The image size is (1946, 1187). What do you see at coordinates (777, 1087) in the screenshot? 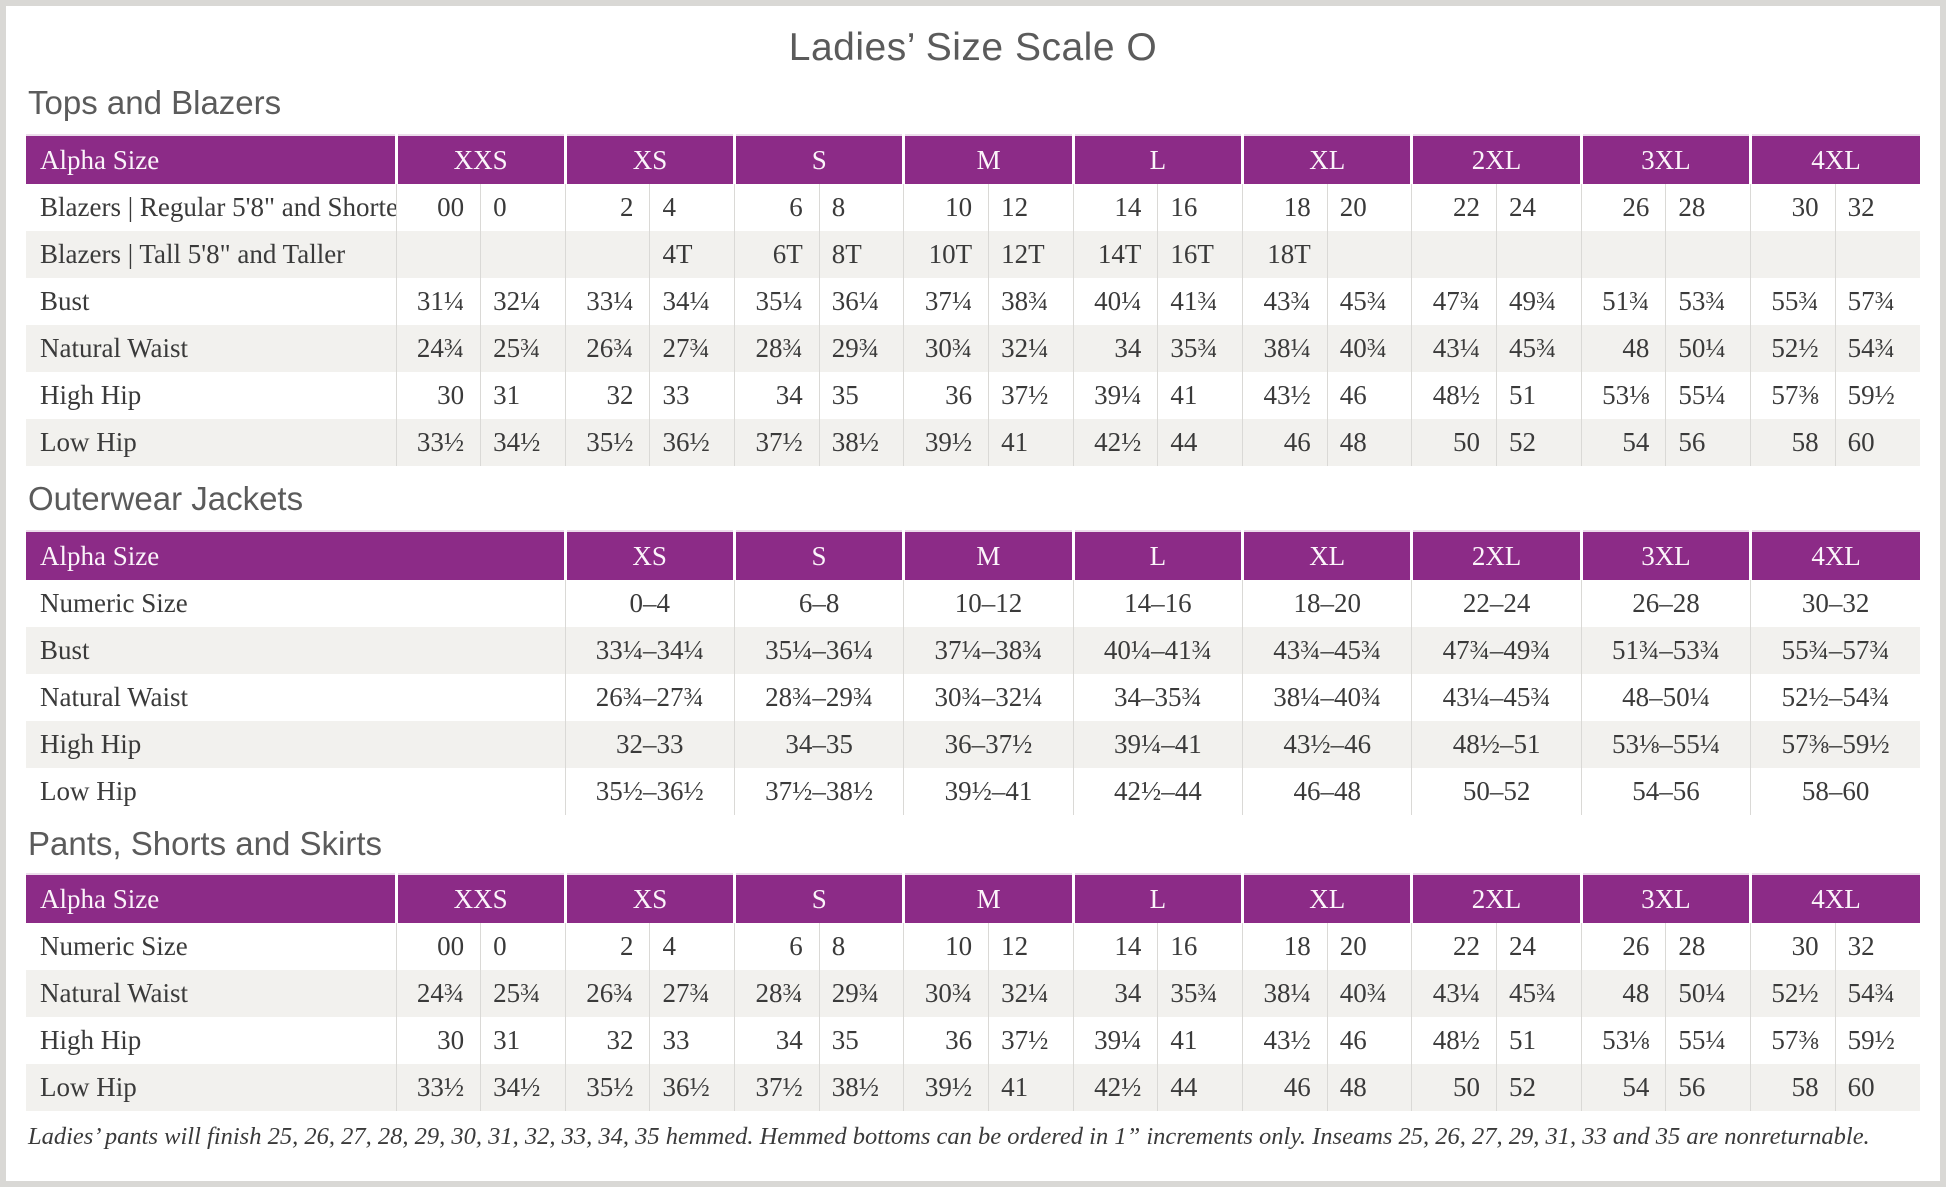
I see `measurement-cell: 37½` at bounding box center [777, 1087].